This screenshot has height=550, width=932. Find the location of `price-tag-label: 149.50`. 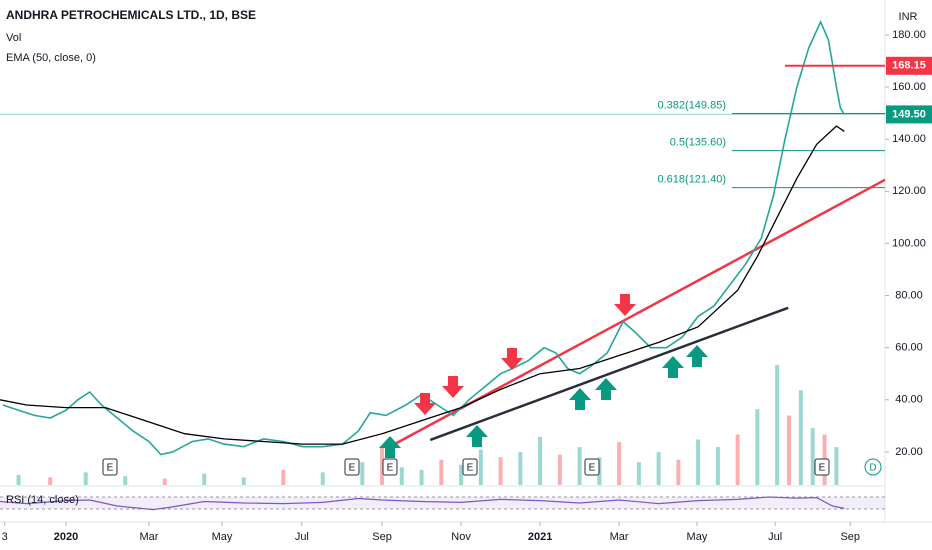

price-tag-label: 149.50 is located at coordinates (909, 114).